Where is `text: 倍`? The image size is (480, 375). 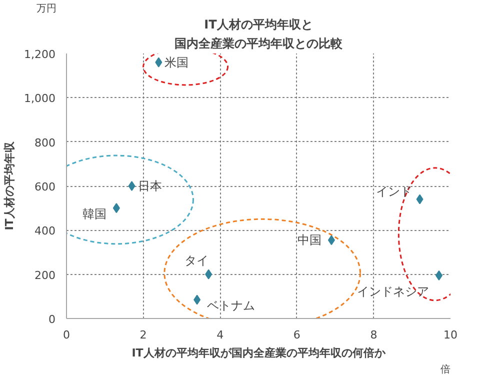
text: 倍 is located at coordinates (445, 369).